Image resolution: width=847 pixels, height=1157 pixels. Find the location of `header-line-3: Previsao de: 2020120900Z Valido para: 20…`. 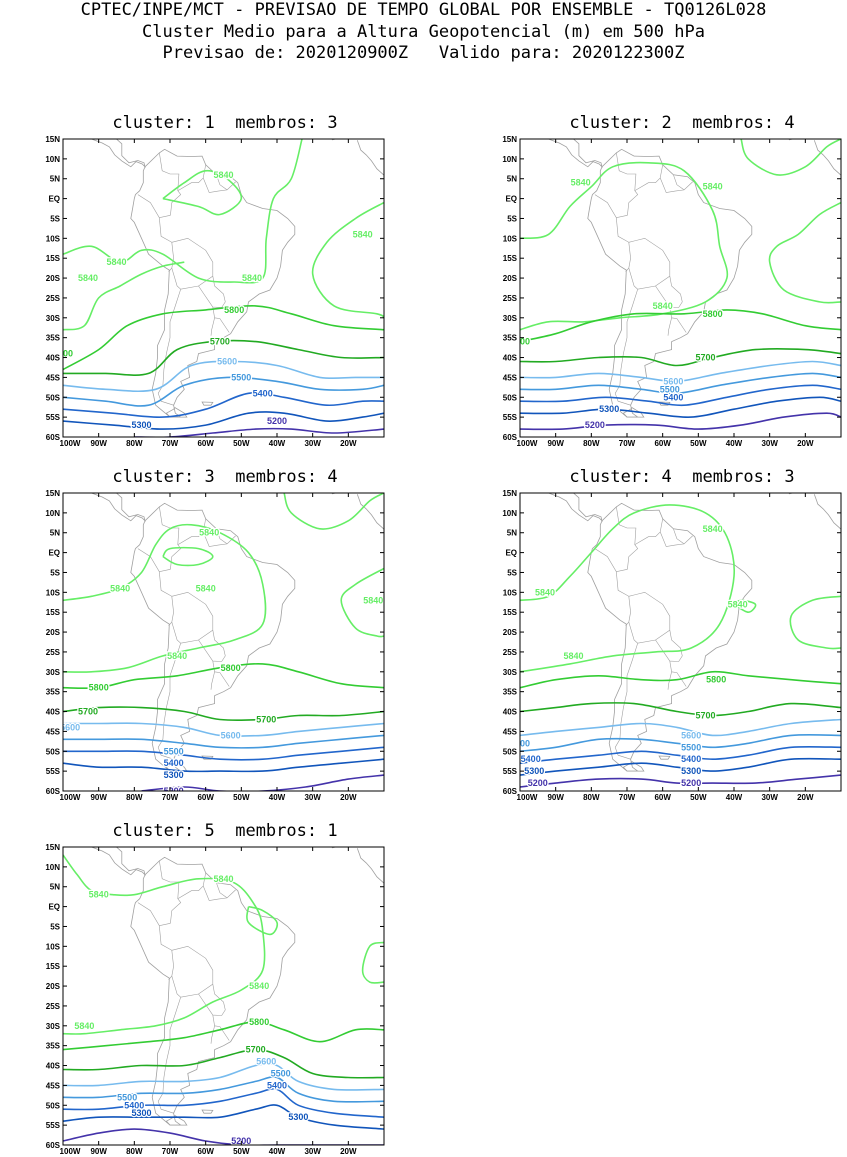

header-line-3: Previsao de: 2020120900Z Valido para: 20… is located at coordinates (423, 53).